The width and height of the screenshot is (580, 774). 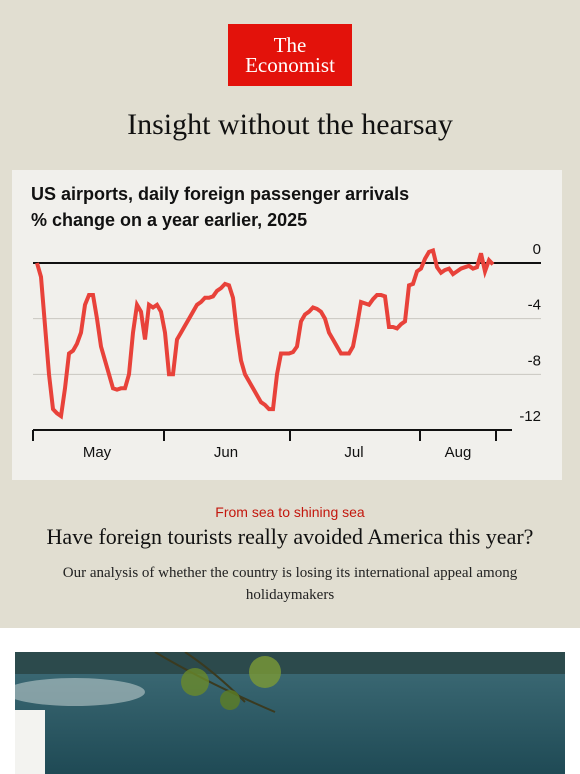 What do you see at coordinates (458, 452) in the screenshot?
I see `x-tick-label: Aug` at bounding box center [458, 452].